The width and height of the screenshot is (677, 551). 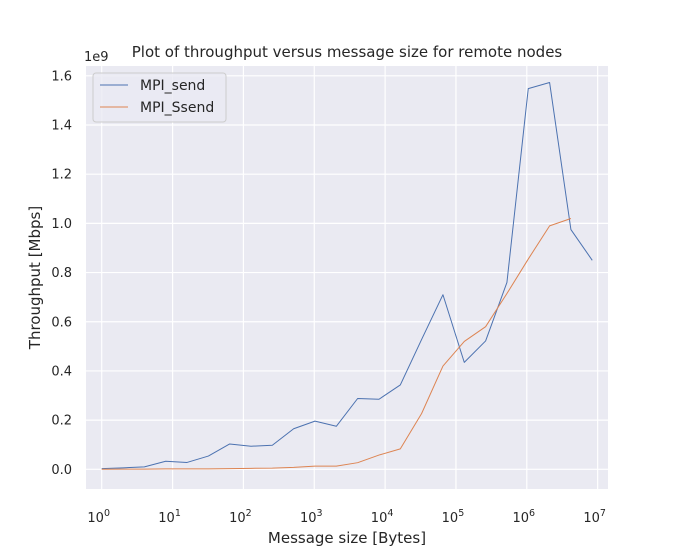 I want to click on x-tick-label: 10⁵, so click(x=453, y=517).